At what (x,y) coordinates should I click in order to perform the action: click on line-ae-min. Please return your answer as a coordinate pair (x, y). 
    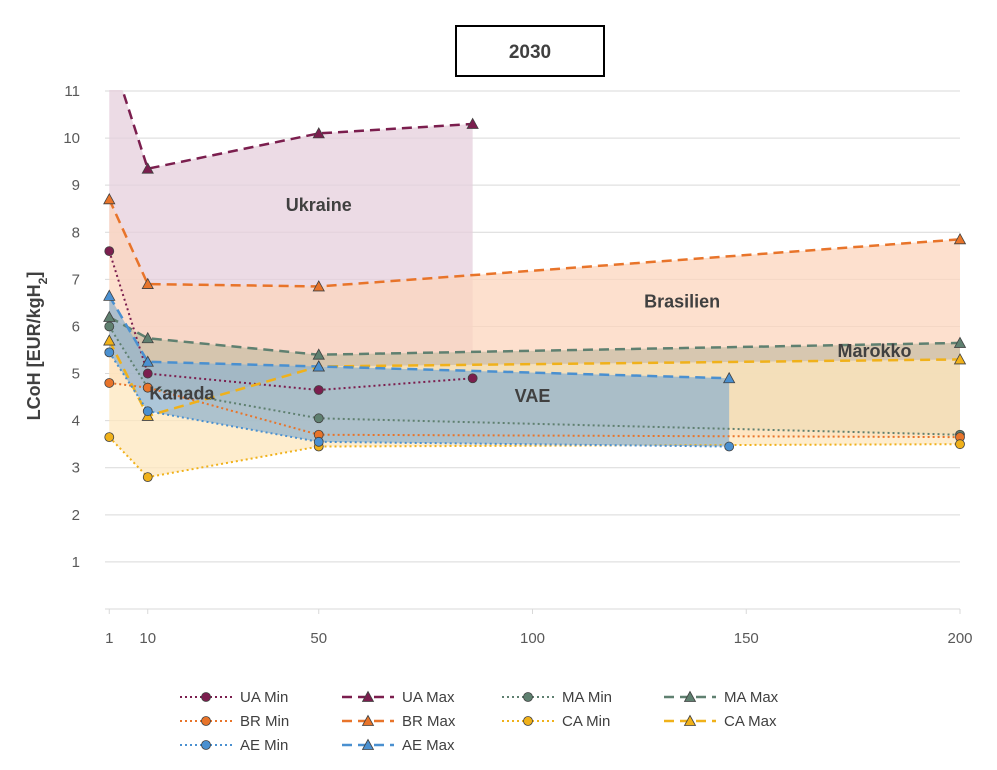
    Looking at the image, I should click on (419, 399).